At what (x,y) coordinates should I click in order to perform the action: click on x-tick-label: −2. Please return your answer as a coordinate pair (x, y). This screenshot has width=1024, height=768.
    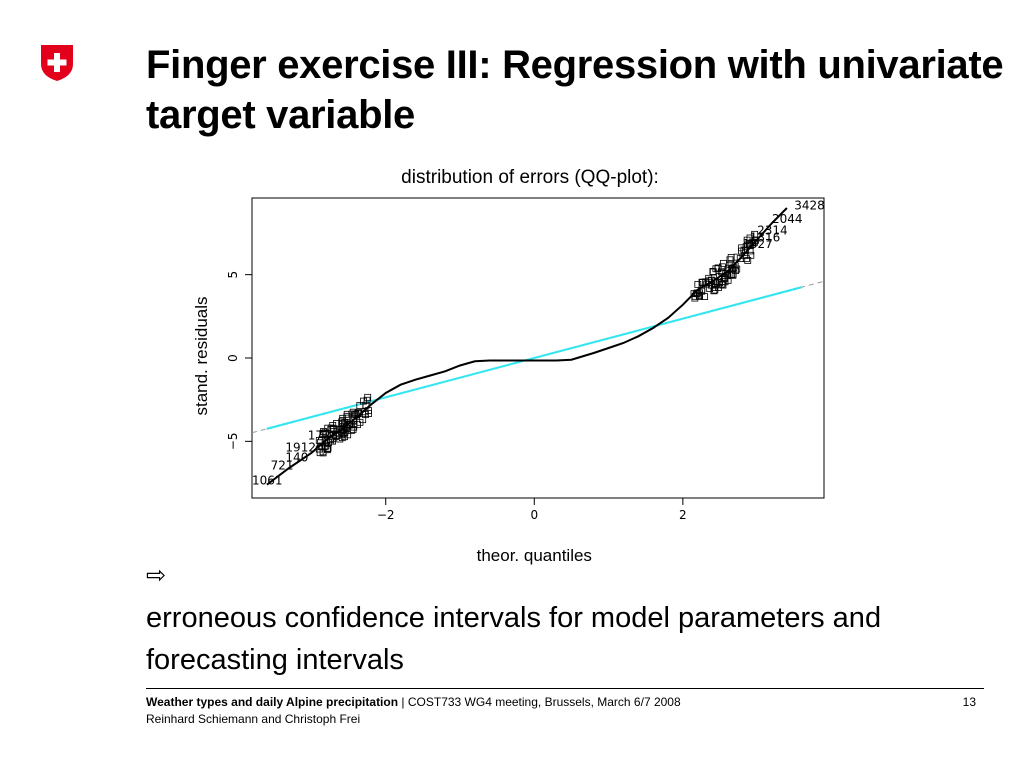
    Looking at the image, I should click on (386, 515).